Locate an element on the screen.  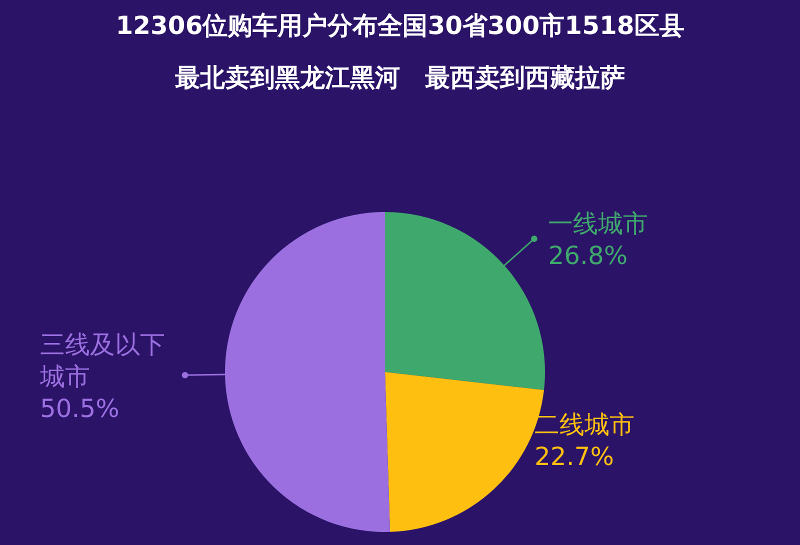
data-label: 22.7% is located at coordinates (574, 456).